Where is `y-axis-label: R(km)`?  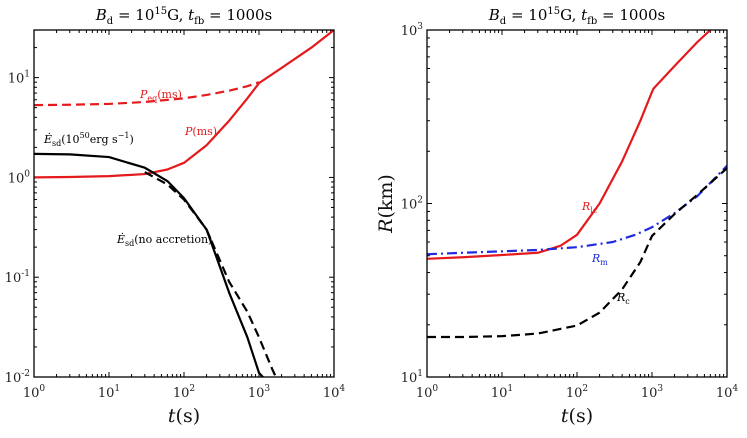
y-axis-label: R(km) is located at coordinates (386, 204).